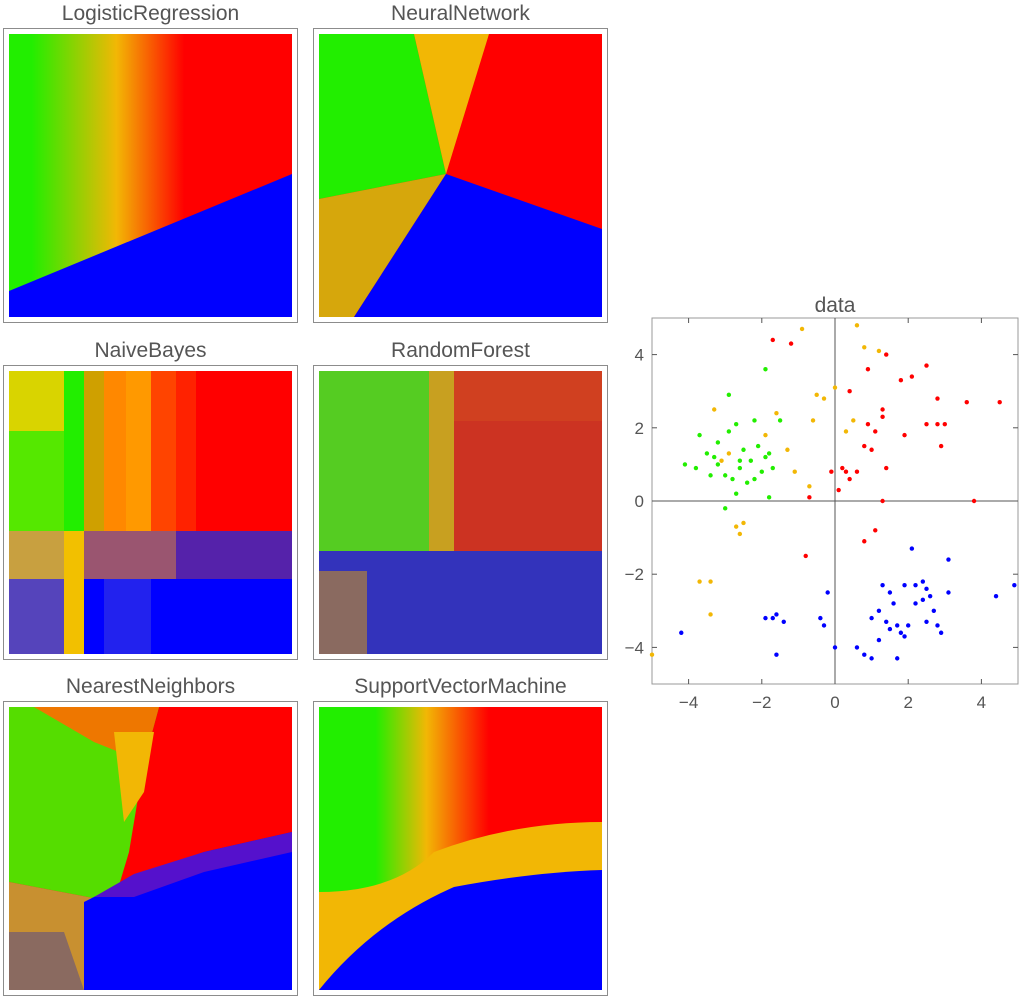 This screenshot has width=1023, height=1001. Describe the element at coordinates (761, 702) in the screenshot. I see `x-tick-label: −2` at that location.